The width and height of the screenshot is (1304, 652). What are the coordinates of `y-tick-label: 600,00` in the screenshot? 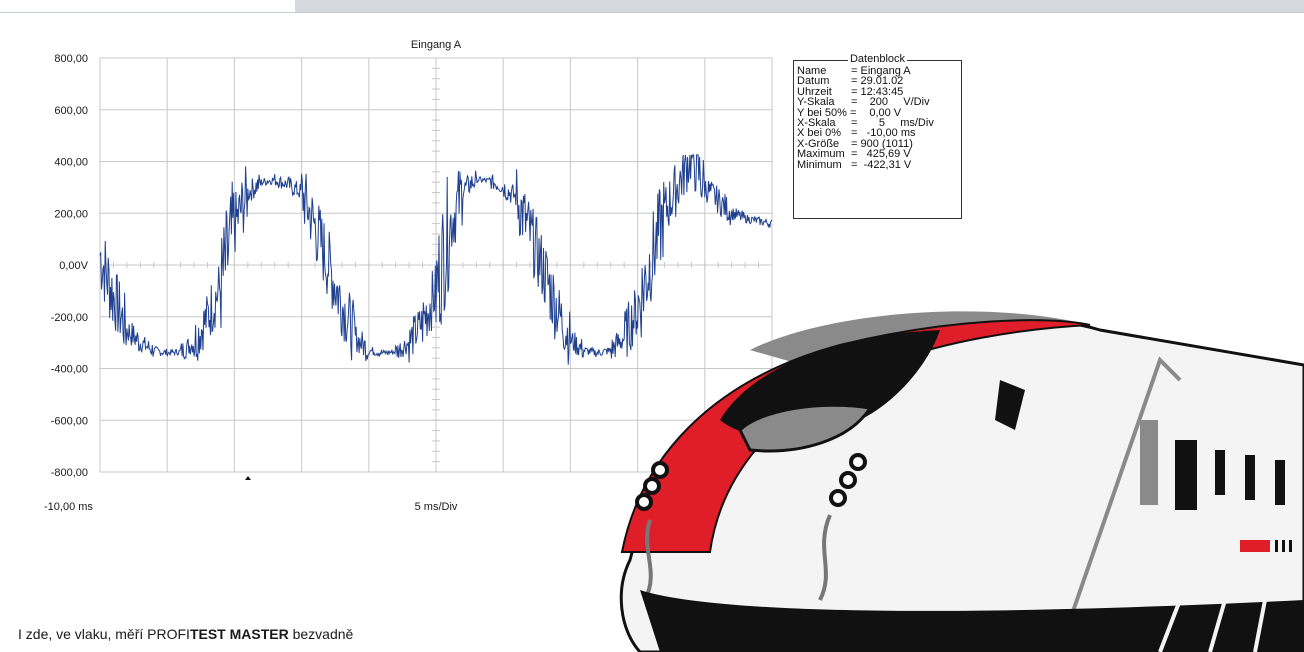 It's located at (71, 111).